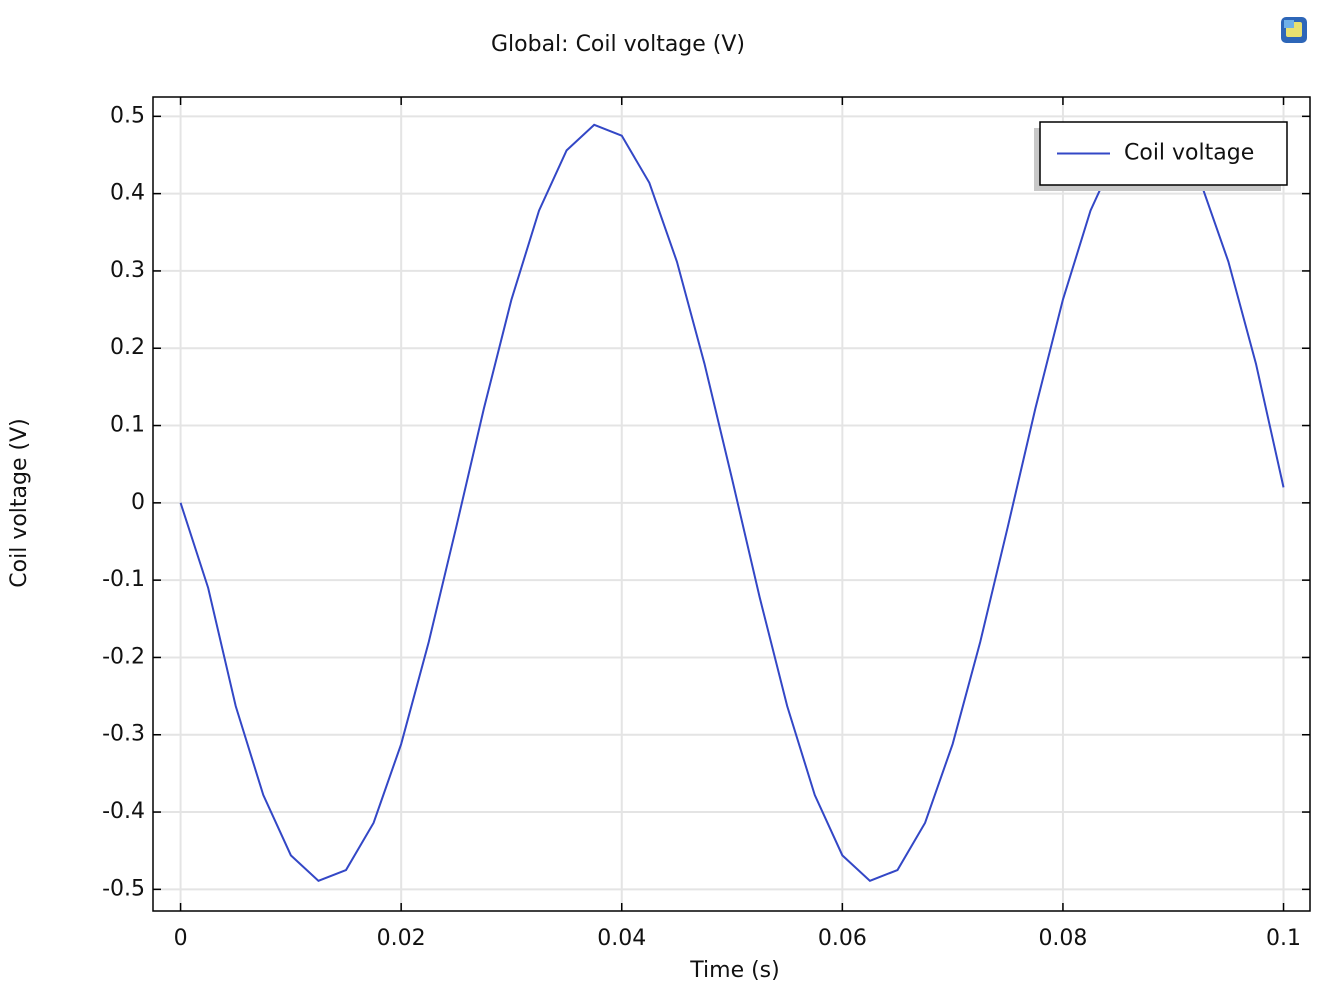  Describe the element at coordinates (842, 938) in the screenshot. I see `x-tick-label: 0.06` at that location.